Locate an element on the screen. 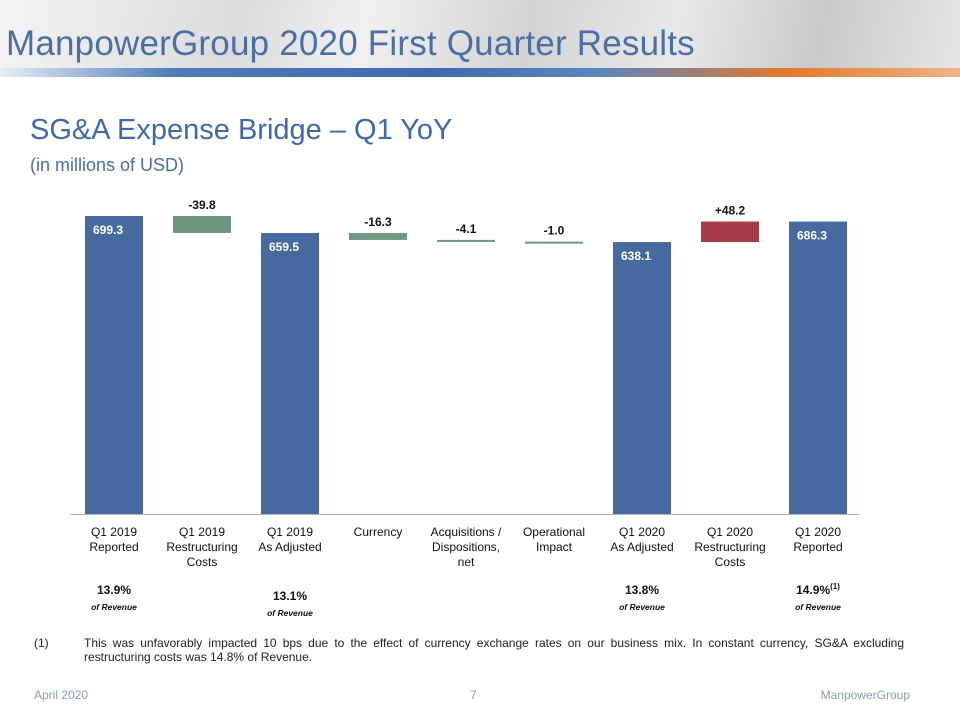 This screenshot has width=960, height=720. page-title: ManpowerGroup 2020 First Quarter Results is located at coordinates (350, 43).